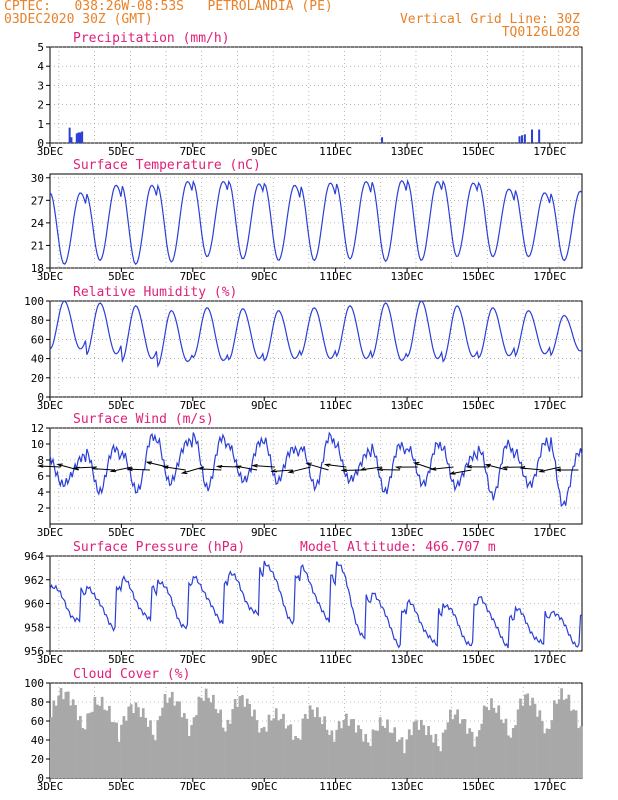 This screenshot has width=618, height=800. What do you see at coordinates (549, 405) in the screenshot?
I see `humidity-xtick-label: 17DEC` at bounding box center [549, 405].